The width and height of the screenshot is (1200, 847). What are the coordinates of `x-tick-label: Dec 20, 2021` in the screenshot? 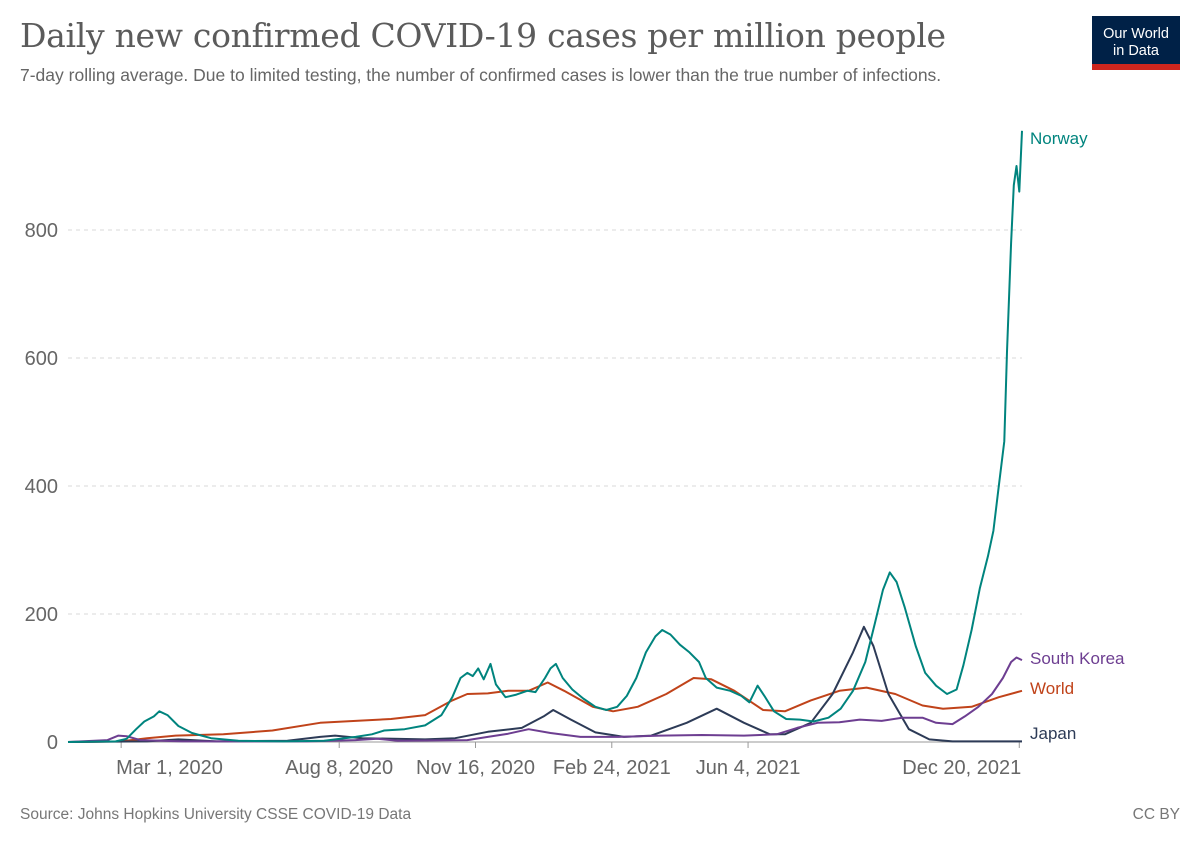 It's located at (961, 768).